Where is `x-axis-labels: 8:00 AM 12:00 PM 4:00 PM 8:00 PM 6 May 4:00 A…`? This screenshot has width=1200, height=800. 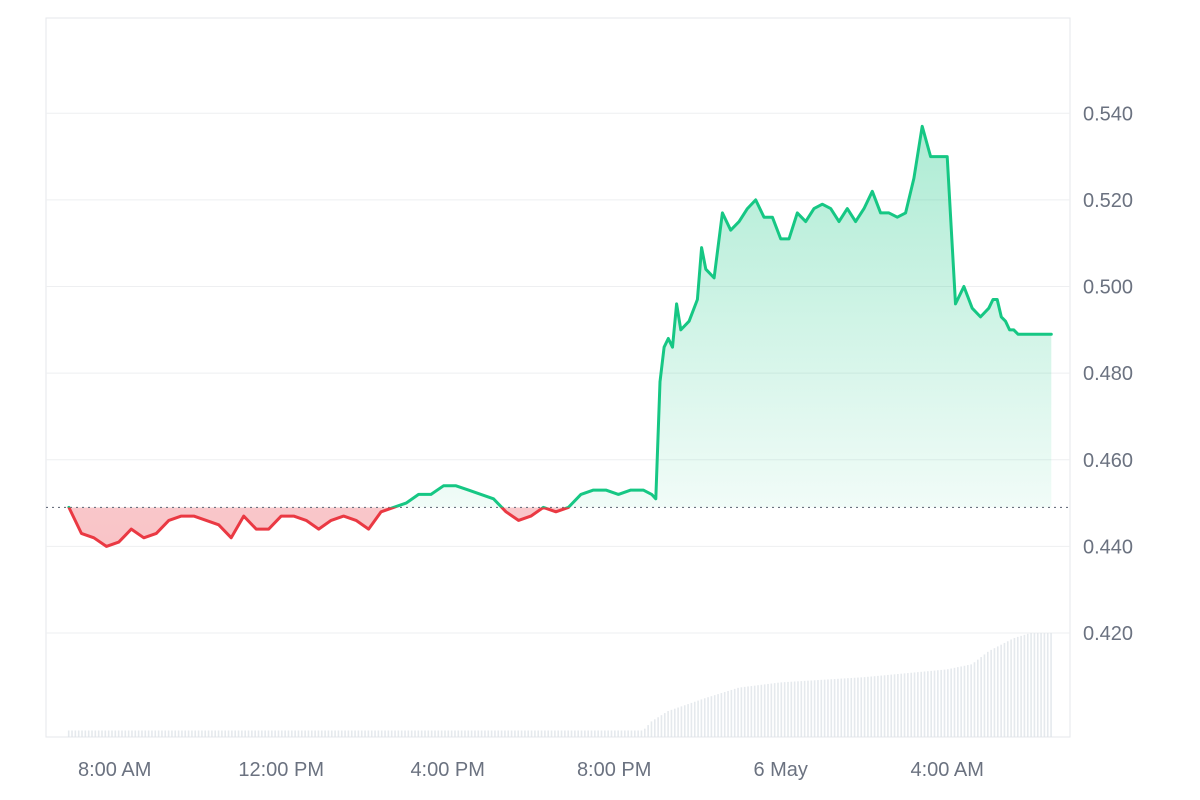 x-axis-labels: 8:00 AM 12:00 PM 4:00 PM 8:00 PM 6 May 4:00 A… is located at coordinates (531, 770).